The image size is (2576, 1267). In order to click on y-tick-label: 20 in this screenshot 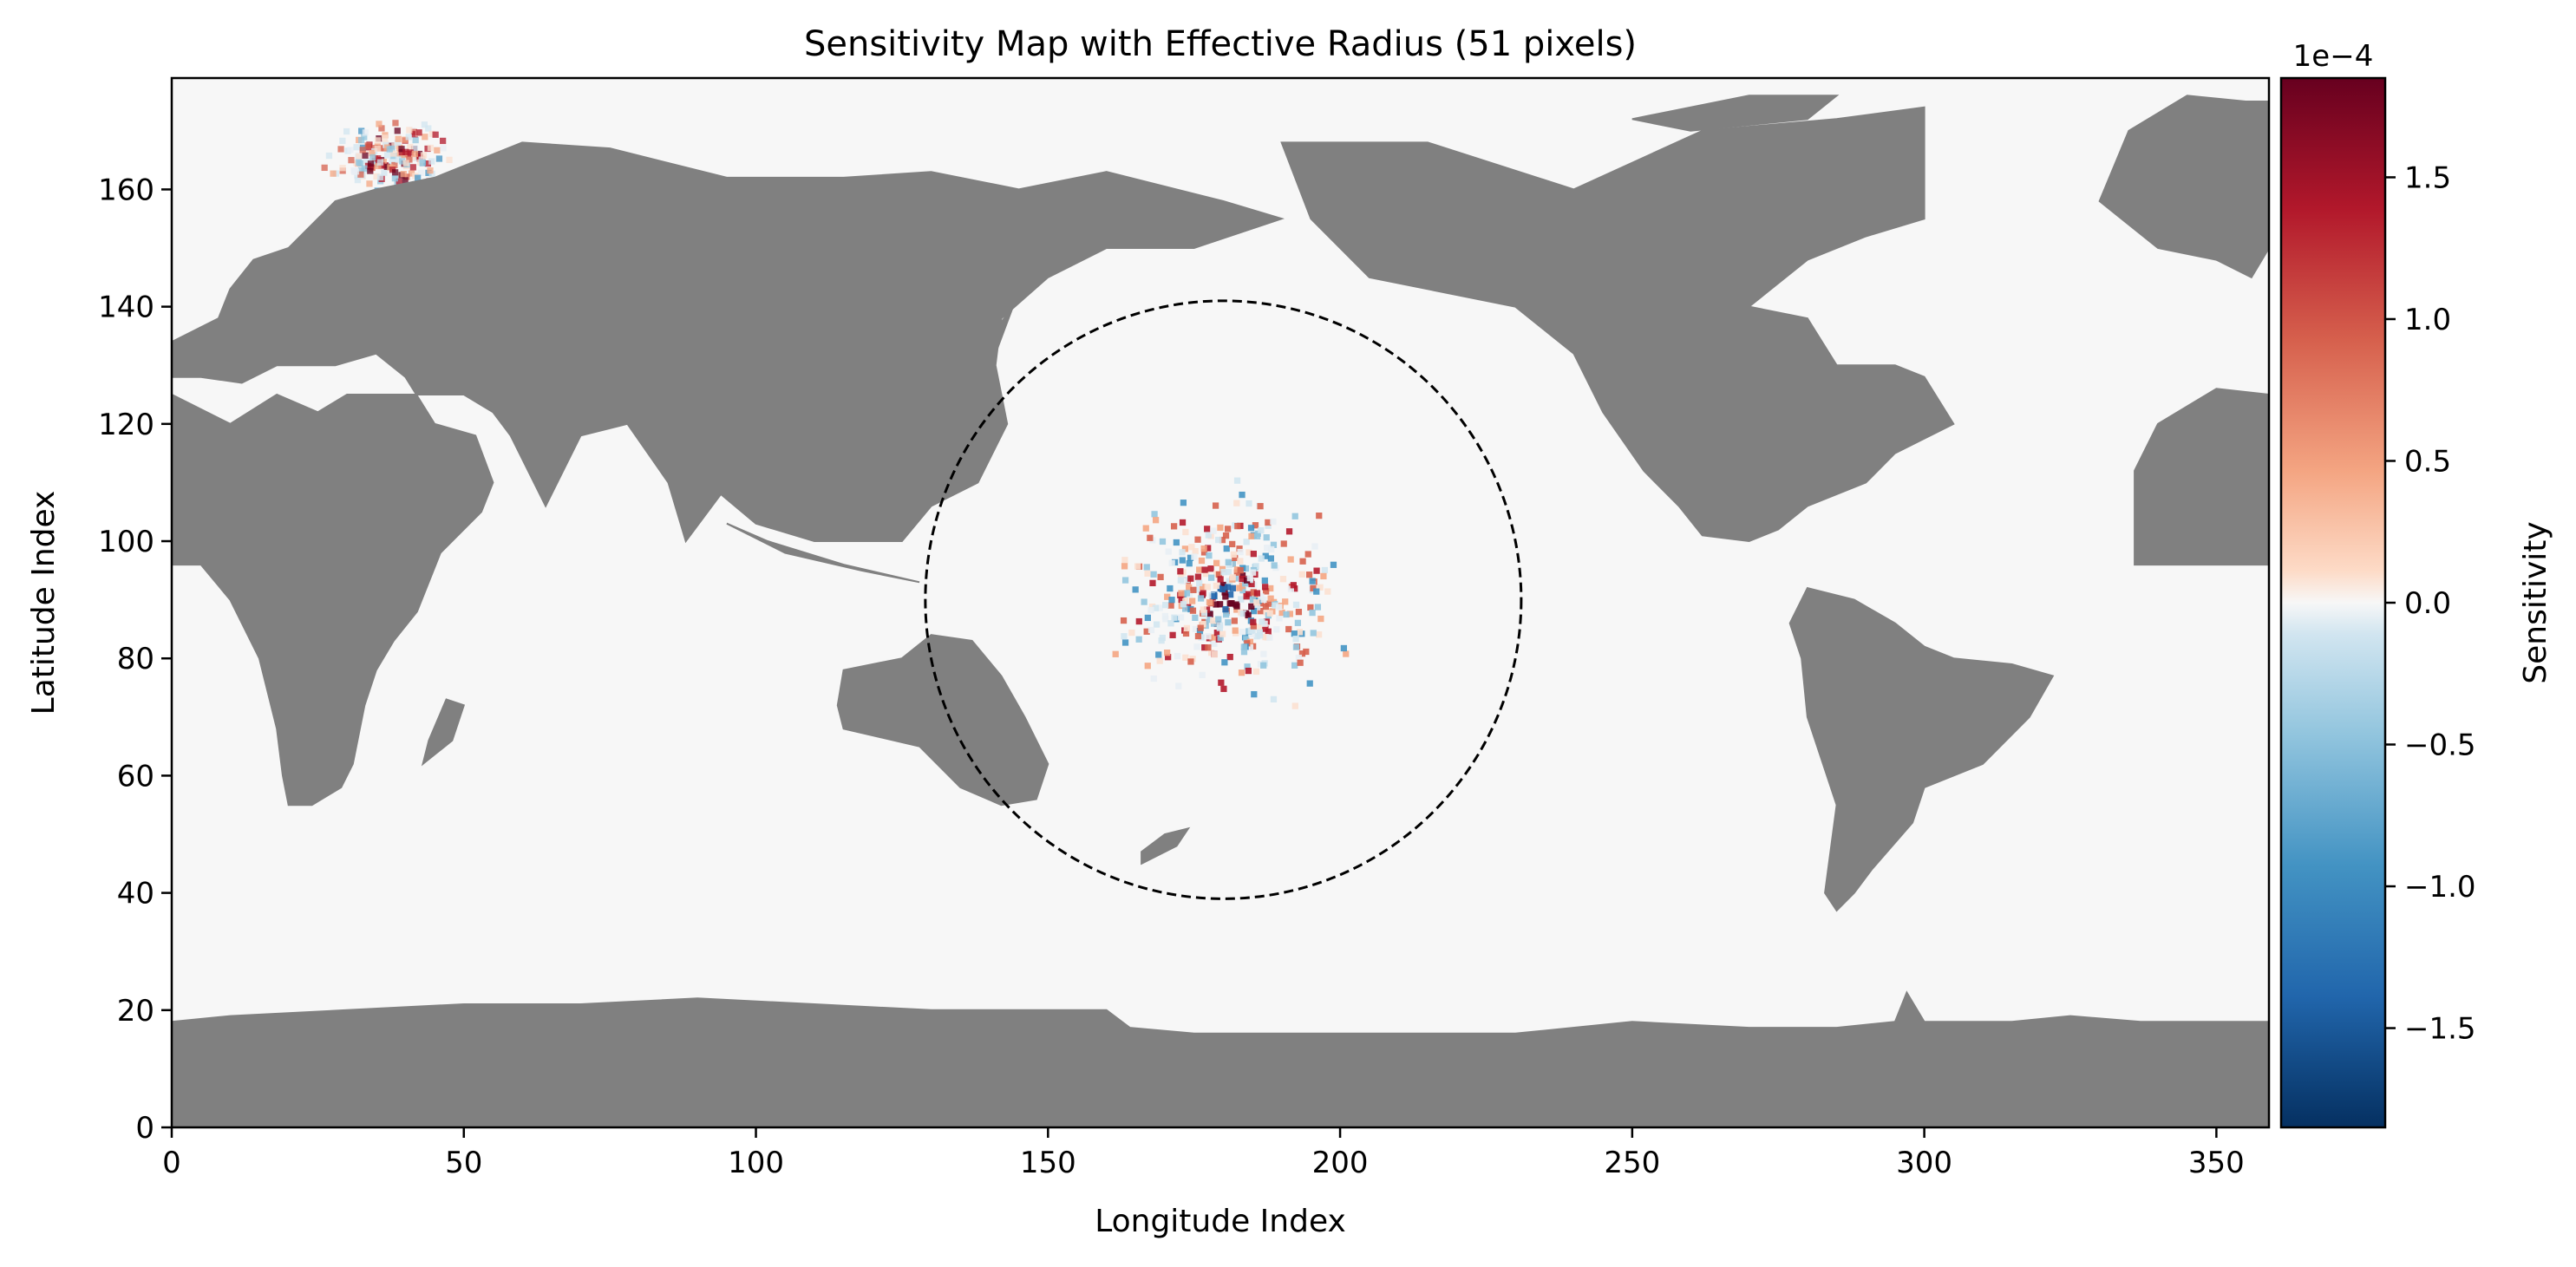, I will do `click(135, 1011)`.